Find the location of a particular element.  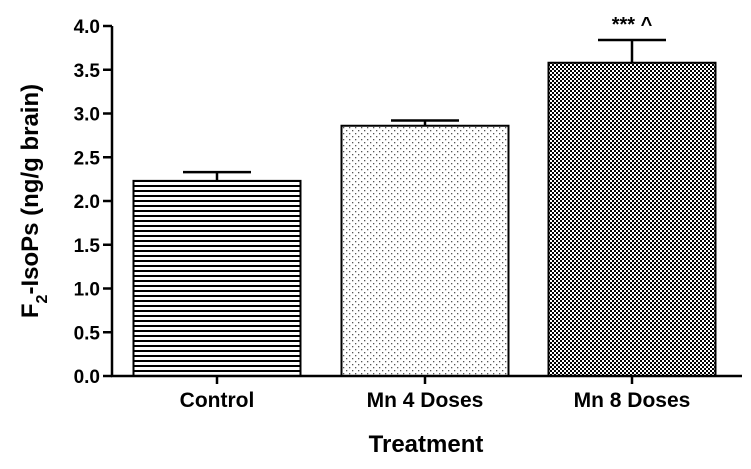

y-axis-title: F2-IsoPs (ng/g brain) is located at coordinates (34, 201).